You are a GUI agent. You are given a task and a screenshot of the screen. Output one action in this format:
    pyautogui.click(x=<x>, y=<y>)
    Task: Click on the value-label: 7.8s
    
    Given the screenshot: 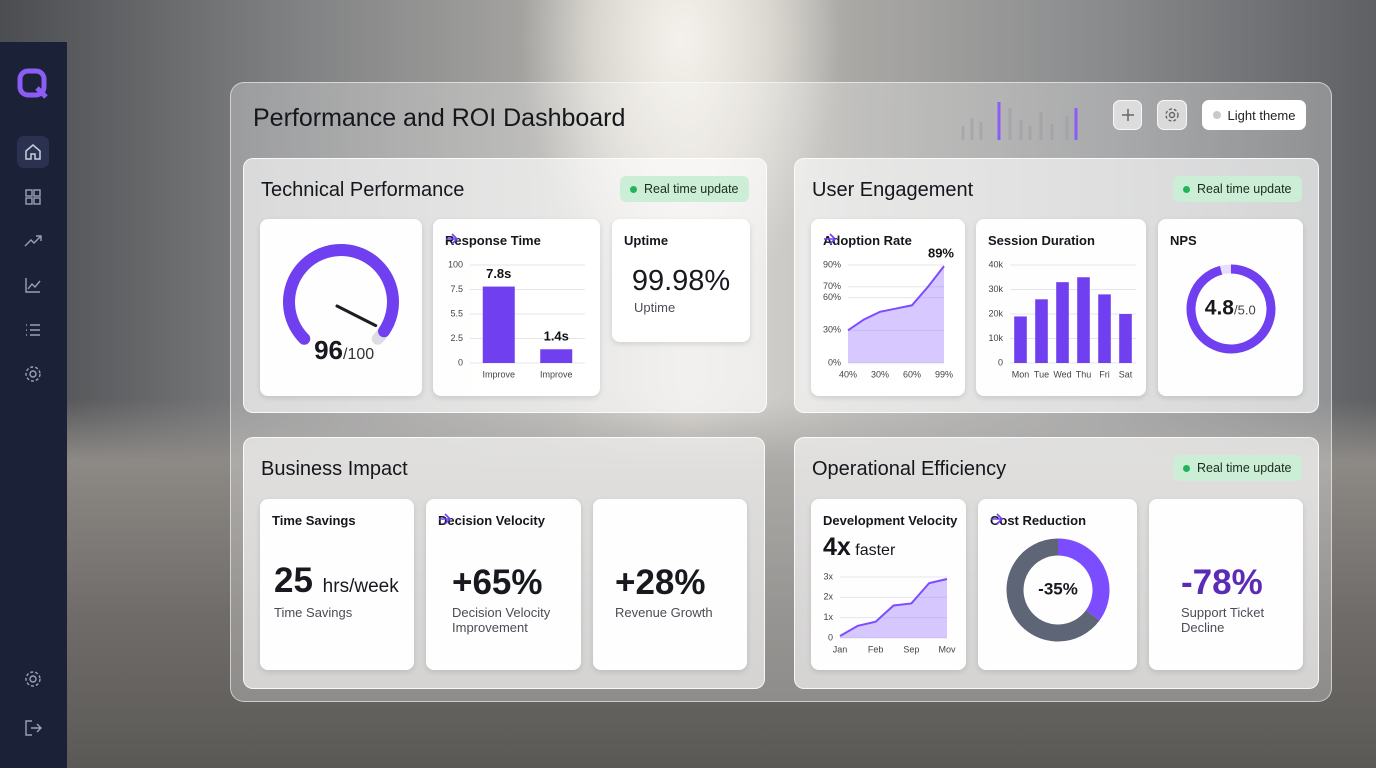 What is the action you would take?
    pyautogui.click(x=498, y=273)
    